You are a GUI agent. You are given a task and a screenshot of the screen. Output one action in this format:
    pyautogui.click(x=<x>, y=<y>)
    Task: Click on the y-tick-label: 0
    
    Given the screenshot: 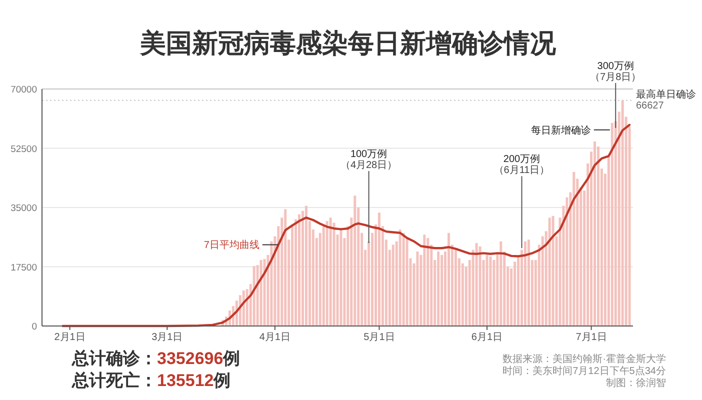 What is the action you would take?
    pyautogui.click(x=34, y=327)
    